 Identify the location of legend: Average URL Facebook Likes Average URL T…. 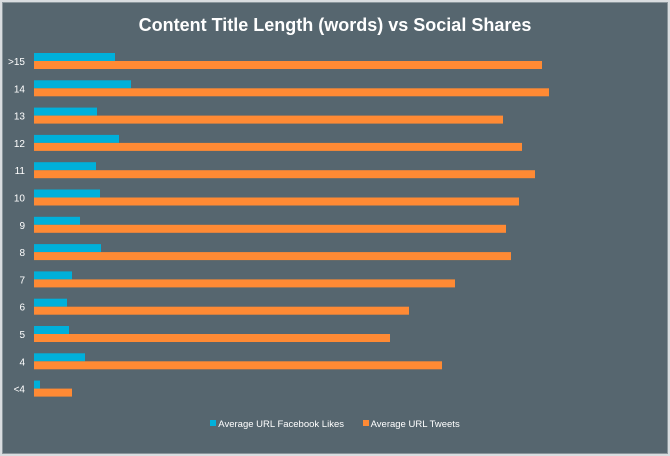
(335, 424).